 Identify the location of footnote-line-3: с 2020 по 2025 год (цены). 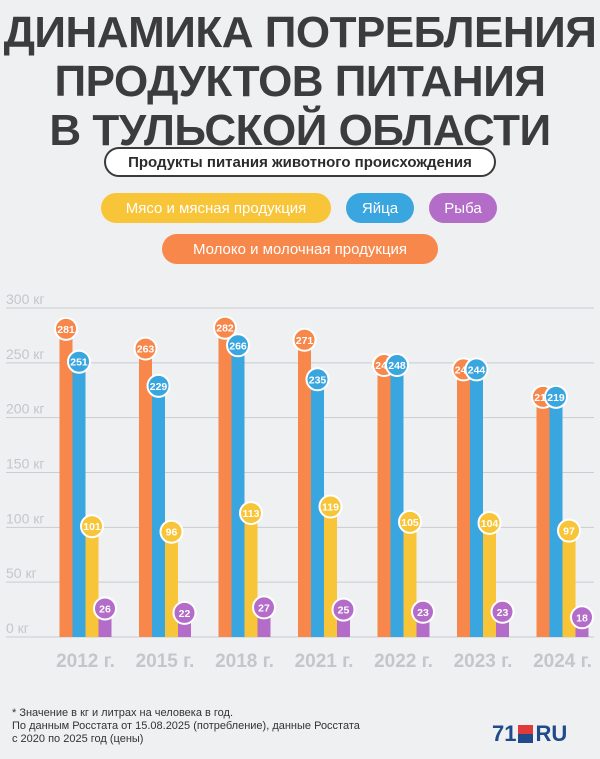
(78, 739).